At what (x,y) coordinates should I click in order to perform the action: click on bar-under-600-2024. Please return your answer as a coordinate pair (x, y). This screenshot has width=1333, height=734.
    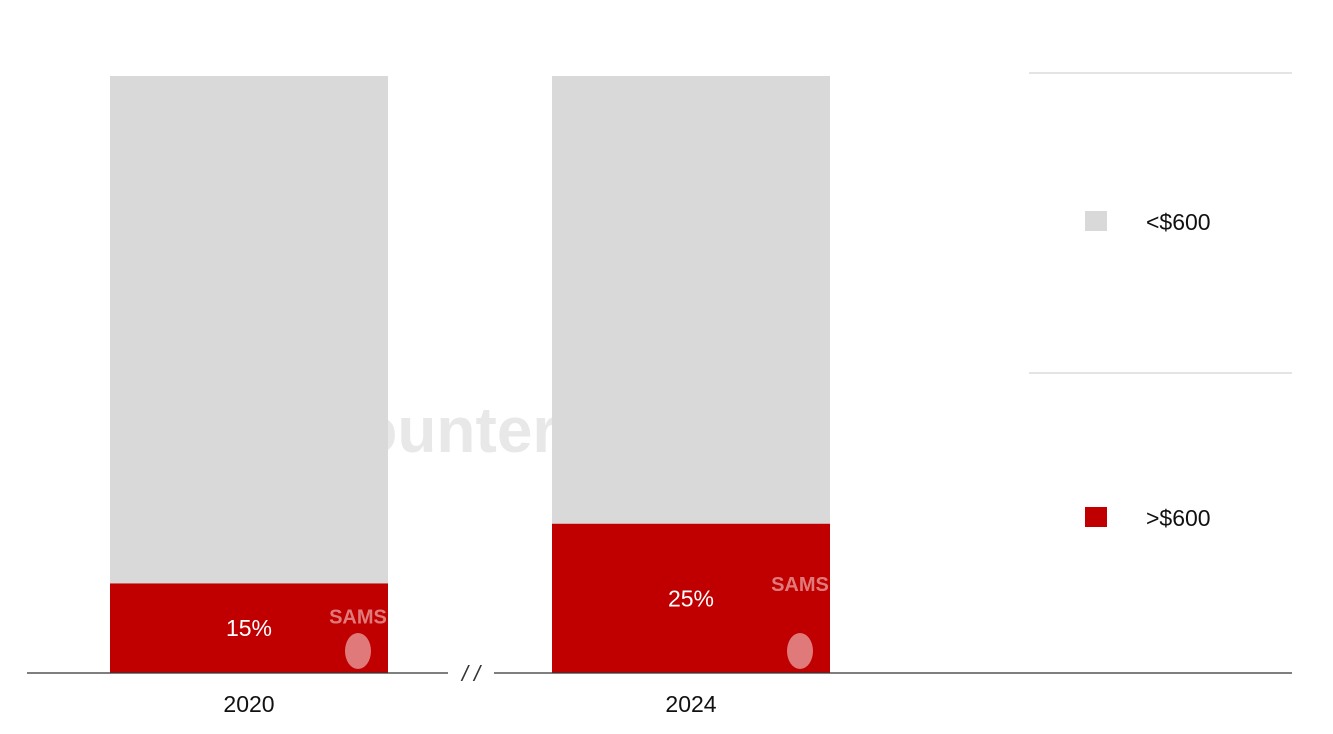
    Looking at the image, I should click on (691, 300).